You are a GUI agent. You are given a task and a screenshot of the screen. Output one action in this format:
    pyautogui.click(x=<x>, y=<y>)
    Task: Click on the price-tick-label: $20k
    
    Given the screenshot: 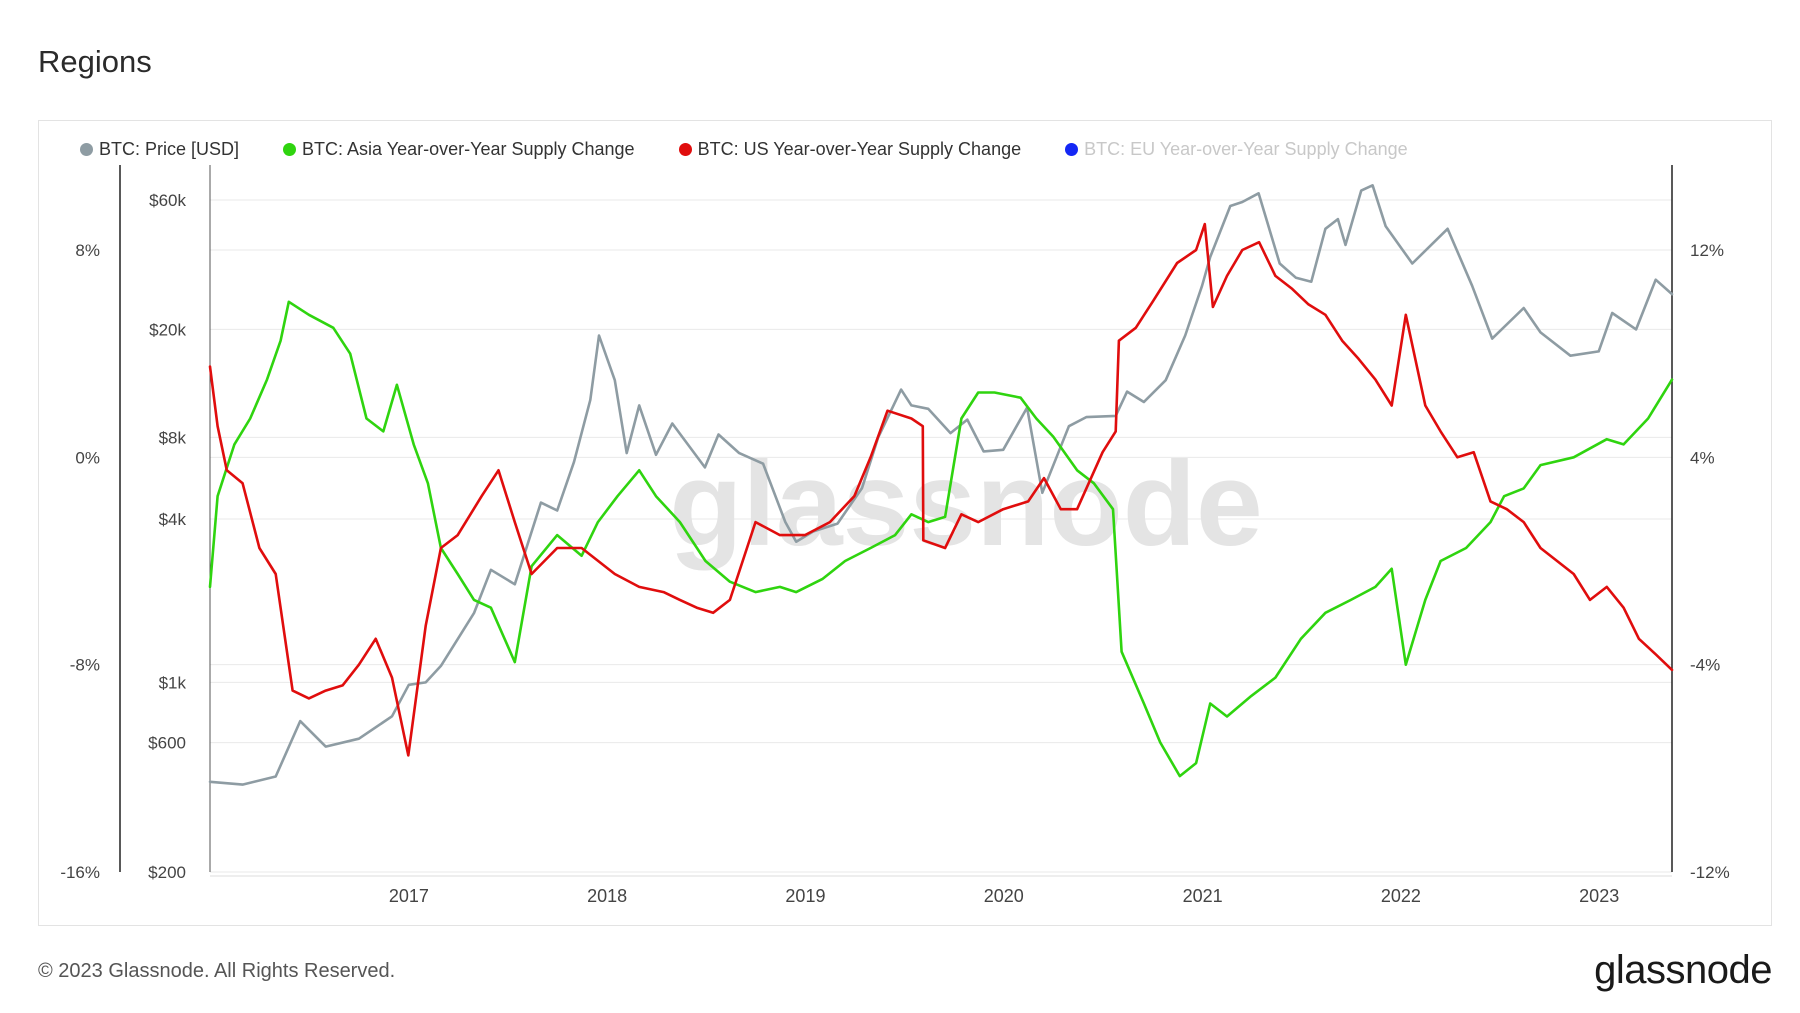 What is the action you would take?
    pyautogui.click(x=167, y=329)
    